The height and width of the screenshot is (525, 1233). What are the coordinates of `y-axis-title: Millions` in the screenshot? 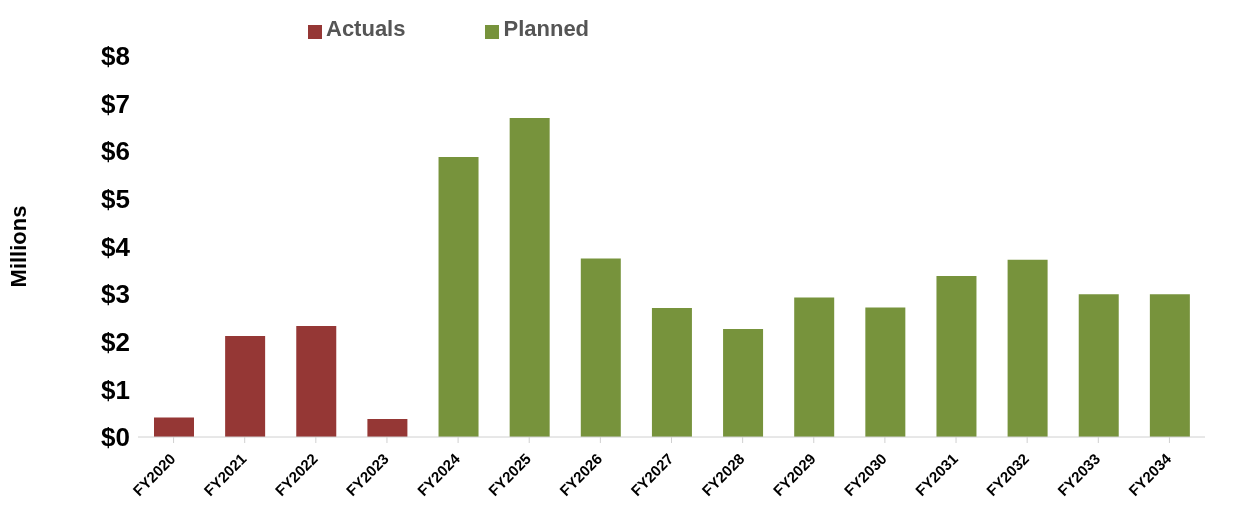 It's located at (18, 246).